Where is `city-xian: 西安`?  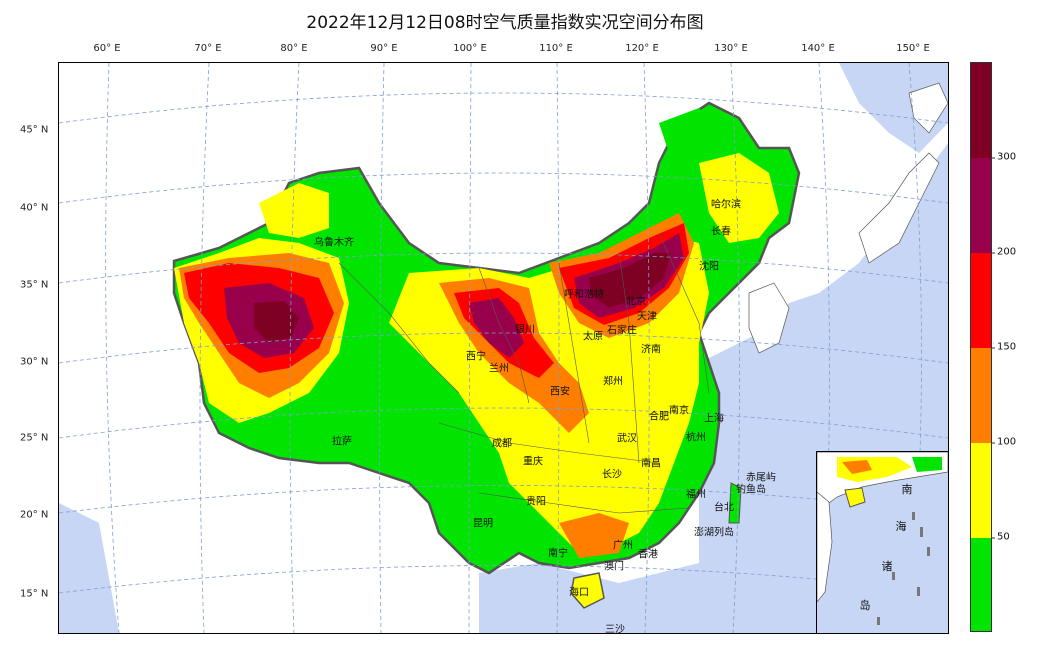
city-xian: 西安 is located at coordinates (560, 392).